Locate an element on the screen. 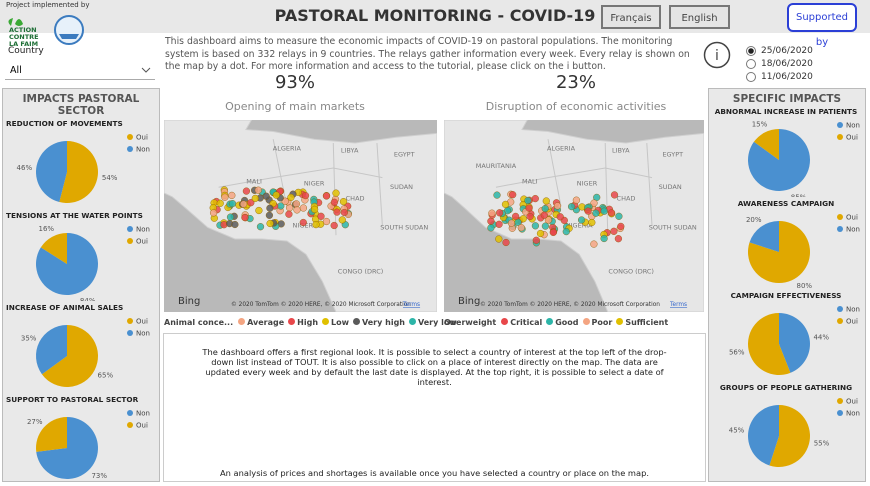 The height and width of the screenshot is (486, 870). pie-chart: TENSIONS AT THE WATER POINTS 84% 16% Non Oui is located at coordinates (78, 256).